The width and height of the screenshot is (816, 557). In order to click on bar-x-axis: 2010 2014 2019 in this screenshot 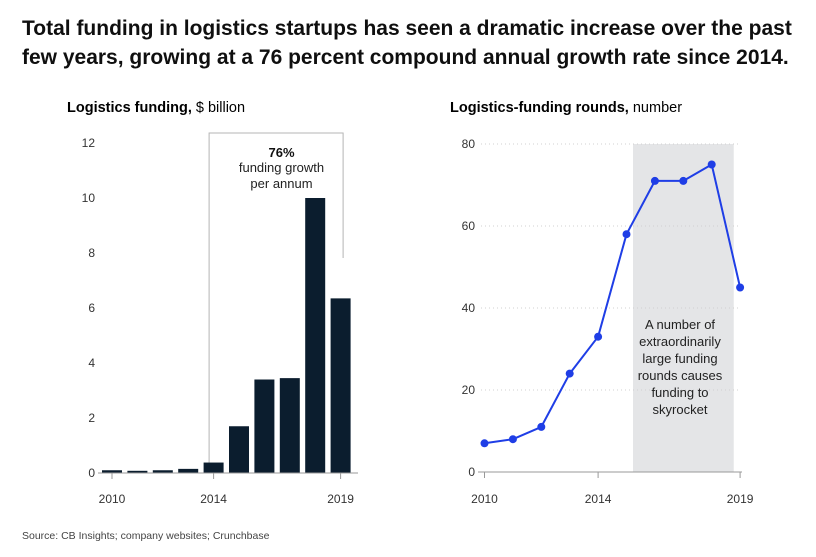, I will do `click(226, 489)`.